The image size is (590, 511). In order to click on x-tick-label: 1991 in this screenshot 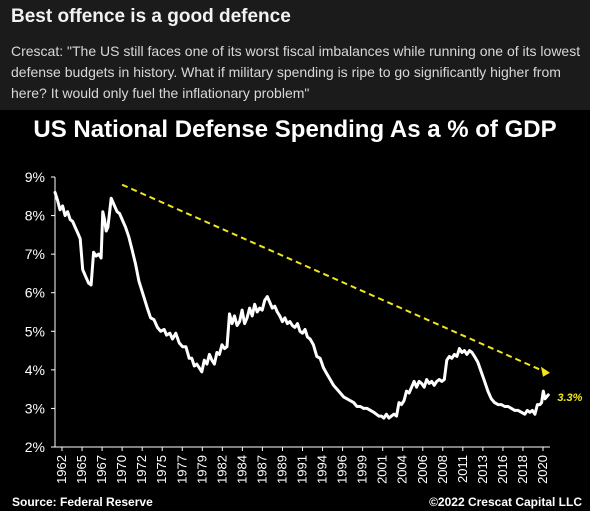, I will do `click(302, 469)`.